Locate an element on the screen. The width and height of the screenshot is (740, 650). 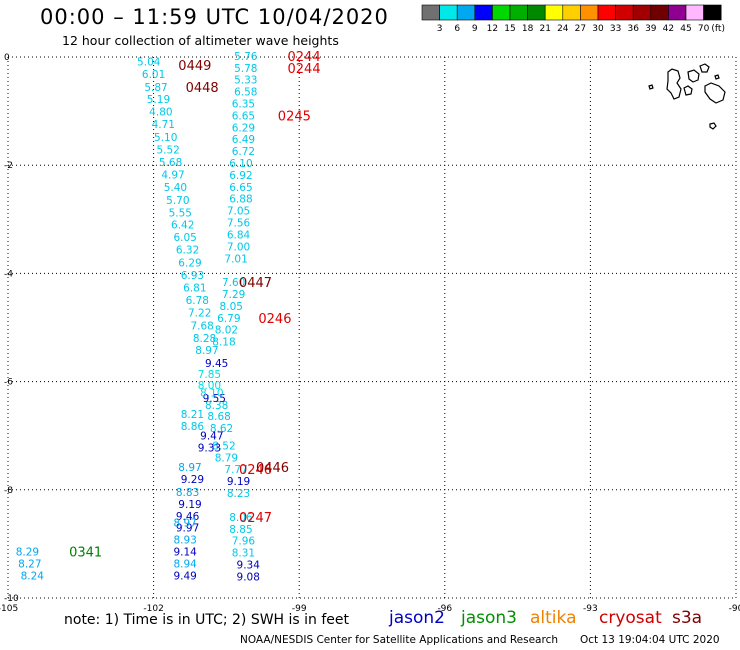
colorbar-tick-label: 27 is located at coordinates (580, 29).